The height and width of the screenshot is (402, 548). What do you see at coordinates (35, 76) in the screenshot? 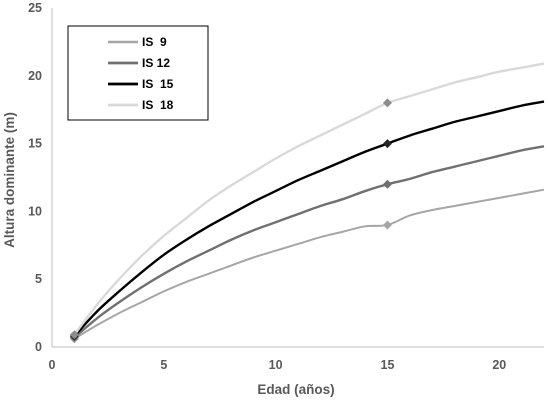
I see `y-tick-label: 20` at bounding box center [35, 76].